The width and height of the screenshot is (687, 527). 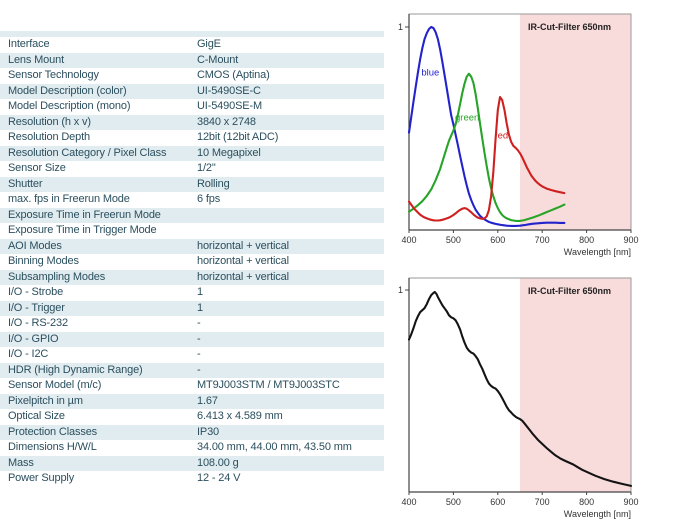 I want to click on spec-row: Exposure Time in Trigger Mode, so click(x=192, y=231).